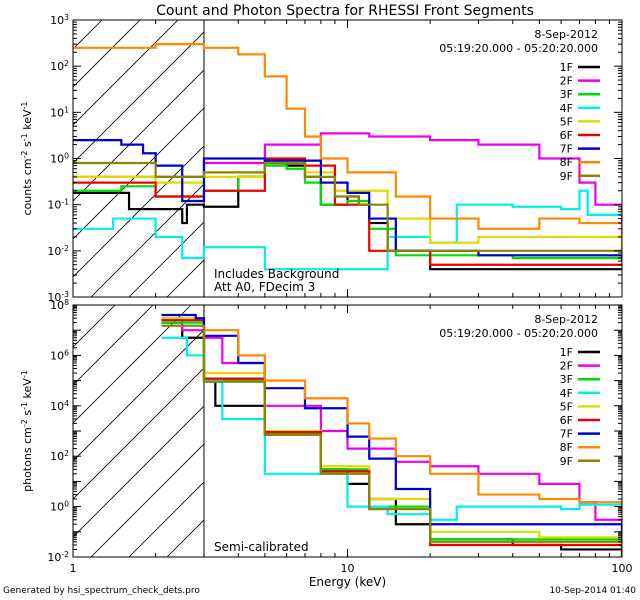  What do you see at coordinates (347, 582) in the screenshot?
I see `x-axis-label: Energy (keV)` at bounding box center [347, 582].